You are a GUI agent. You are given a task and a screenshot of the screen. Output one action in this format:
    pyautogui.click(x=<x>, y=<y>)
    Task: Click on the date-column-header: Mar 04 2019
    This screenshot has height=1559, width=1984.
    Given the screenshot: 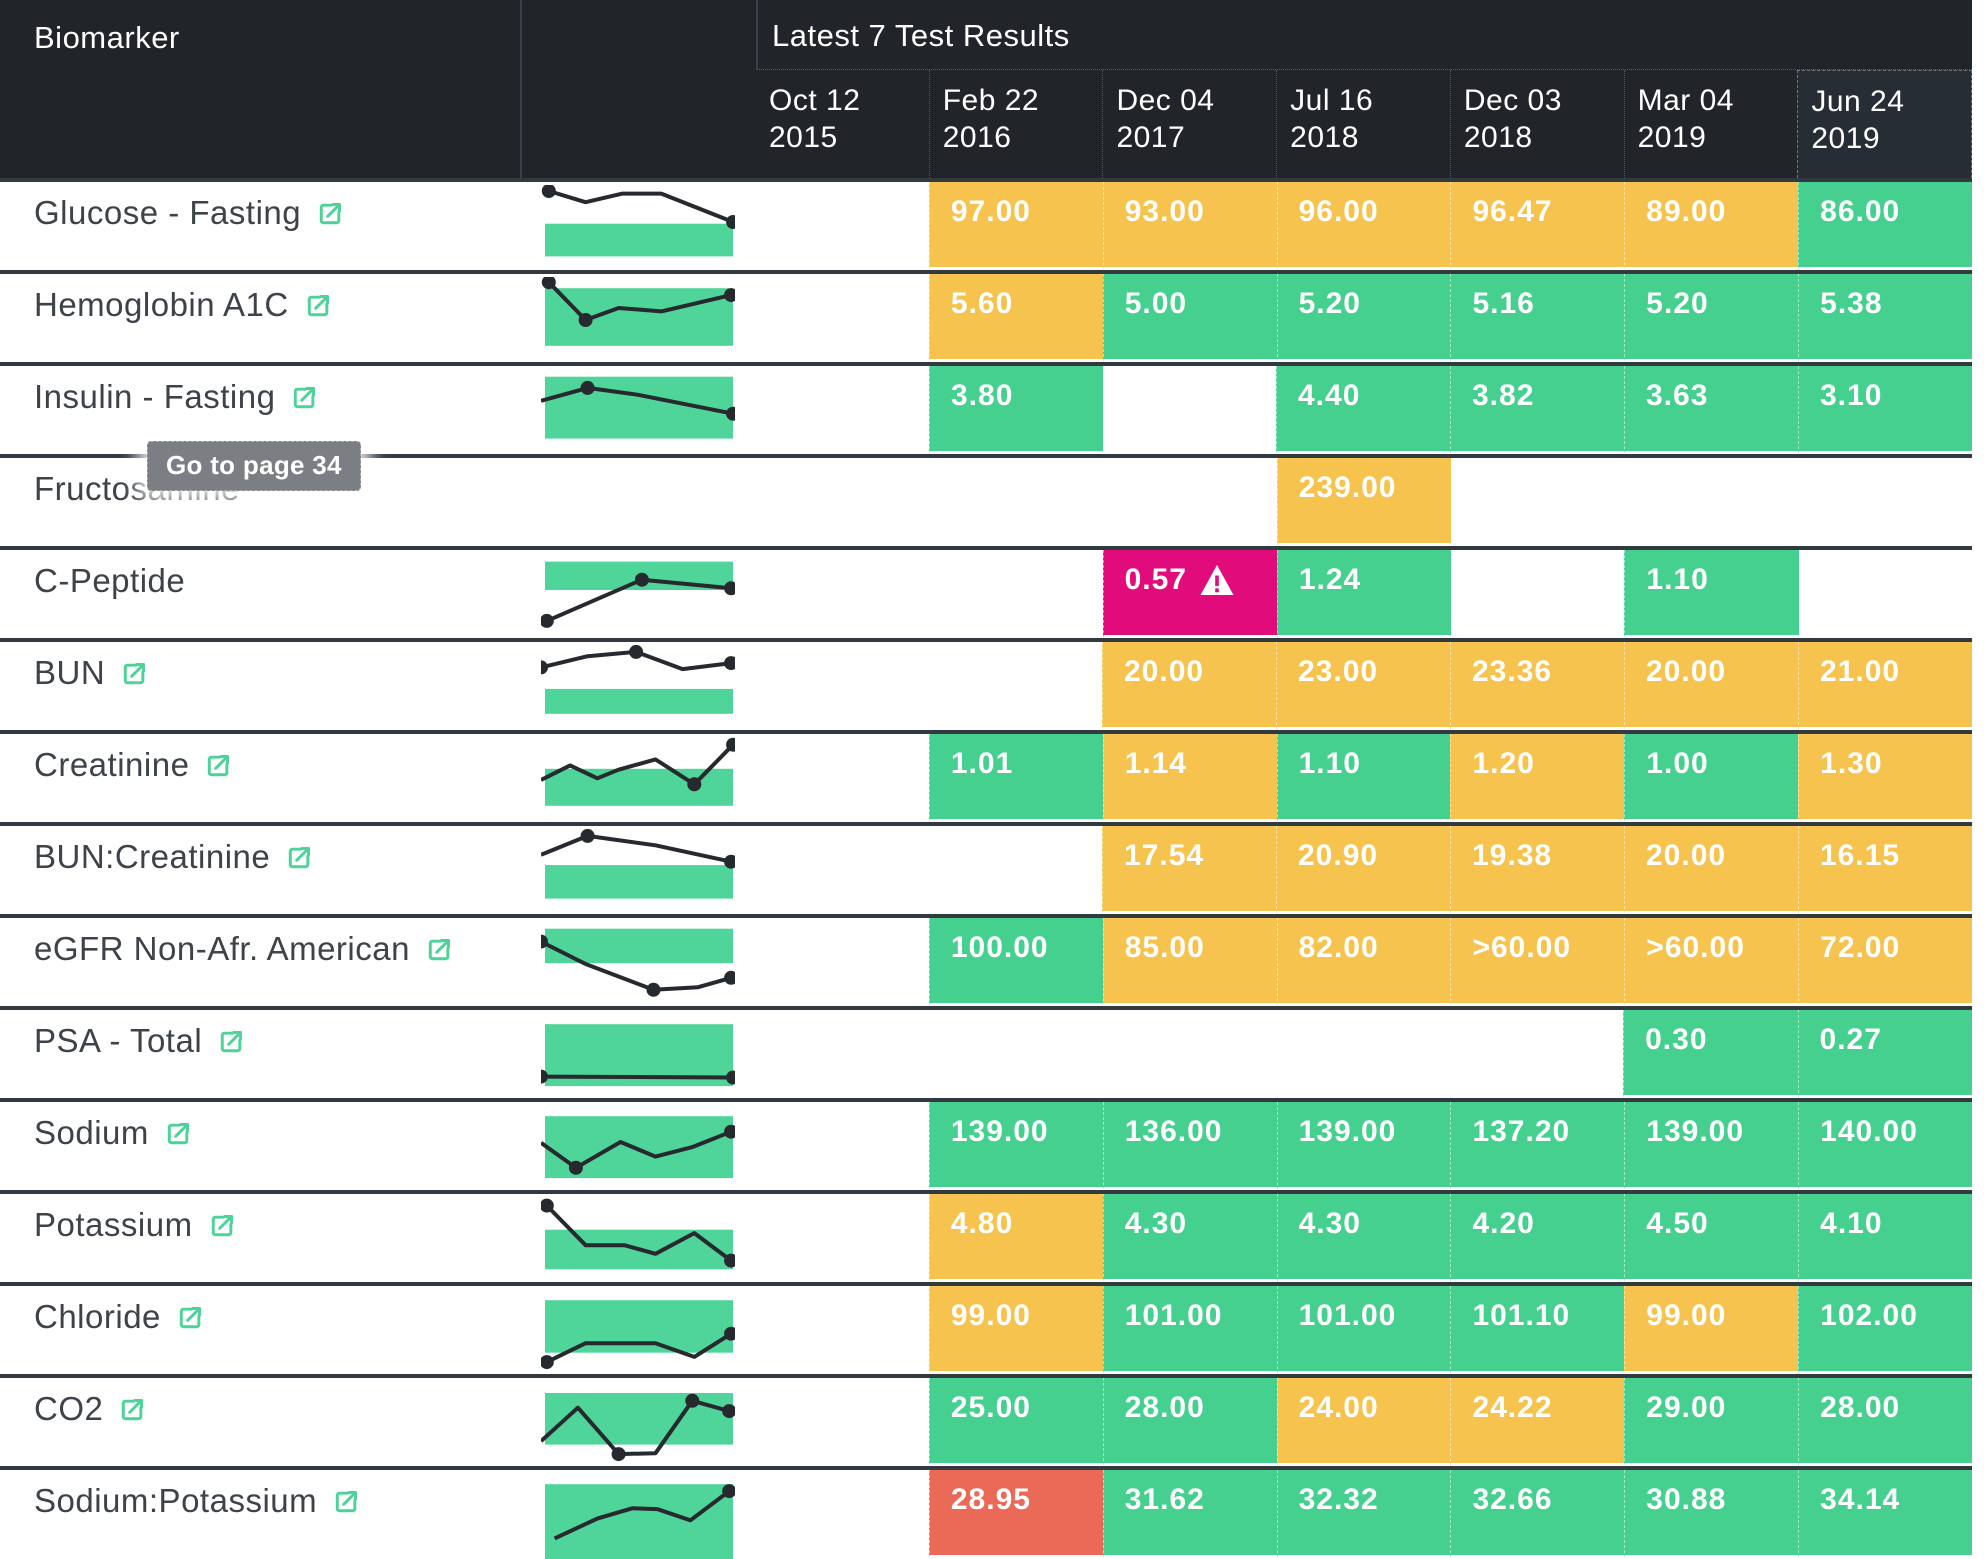 What is the action you would take?
    pyautogui.click(x=1710, y=124)
    